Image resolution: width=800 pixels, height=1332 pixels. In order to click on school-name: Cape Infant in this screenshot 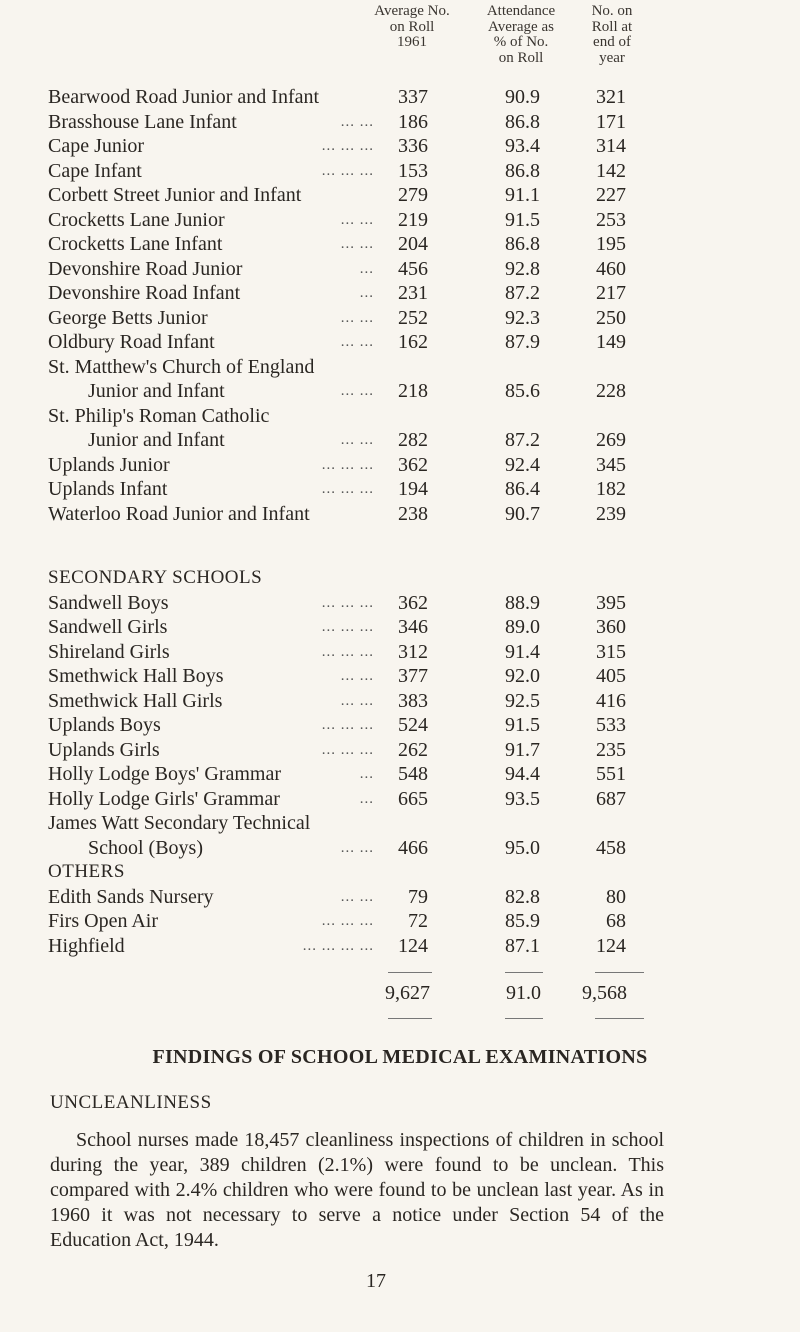, I will do `click(95, 170)`.